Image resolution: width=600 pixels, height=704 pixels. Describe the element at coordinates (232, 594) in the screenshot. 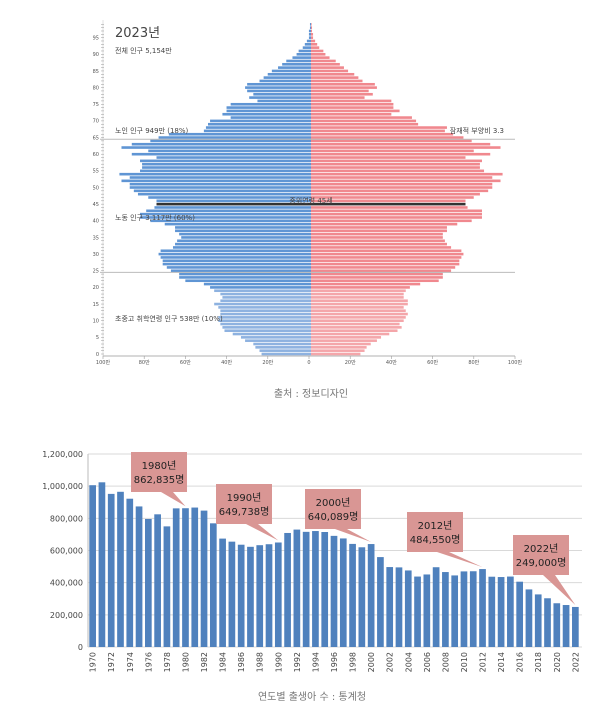

I see `bar-1985` at that location.